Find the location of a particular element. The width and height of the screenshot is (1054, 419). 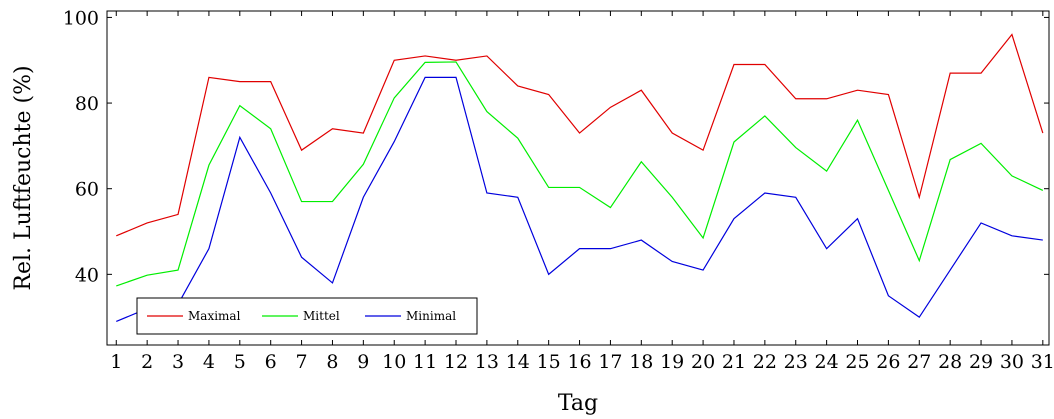

legend-box is located at coordinates (307, 316).